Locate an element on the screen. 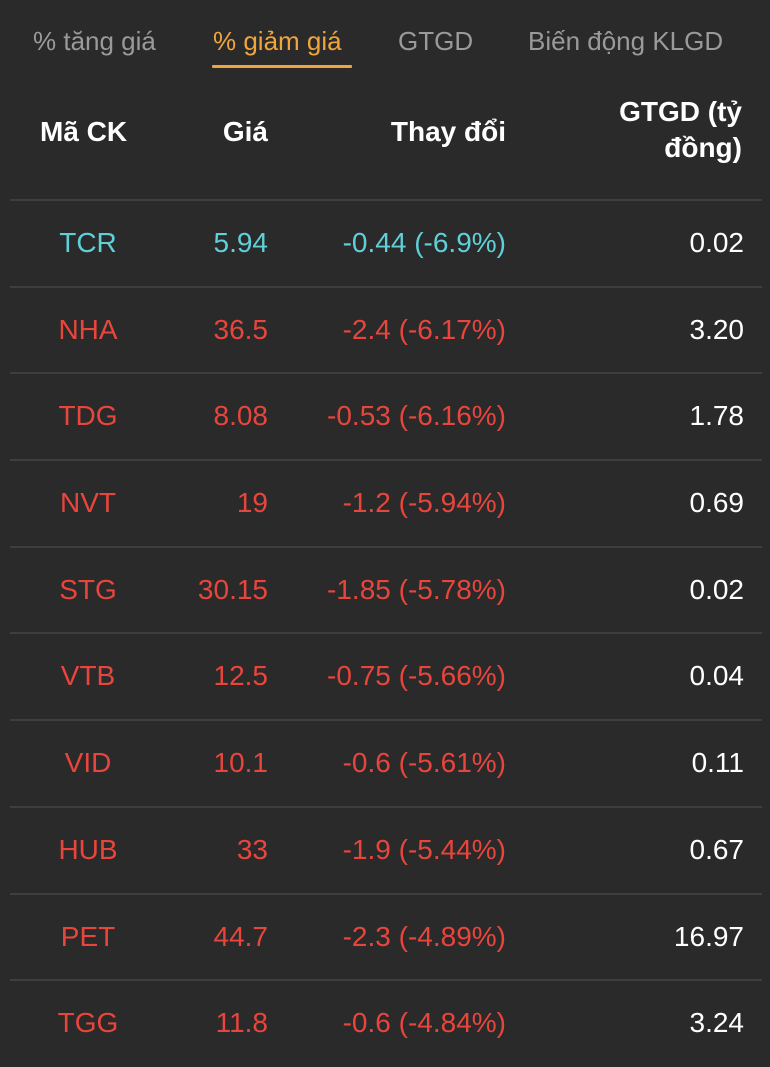  cell-symbol: TCR is located at coordinates (88, 242).